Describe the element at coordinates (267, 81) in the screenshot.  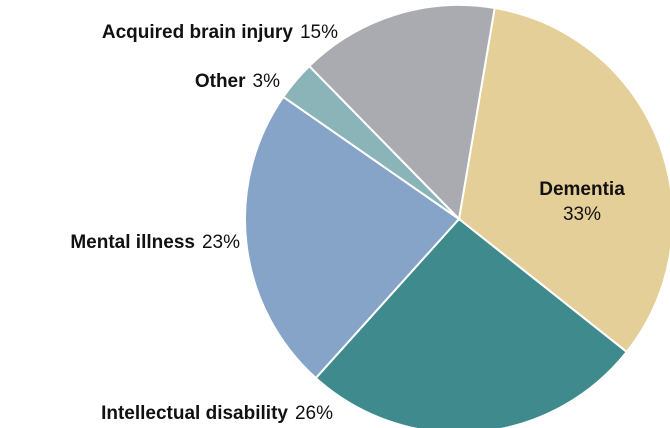
I see `value-label: 3%` at that location.